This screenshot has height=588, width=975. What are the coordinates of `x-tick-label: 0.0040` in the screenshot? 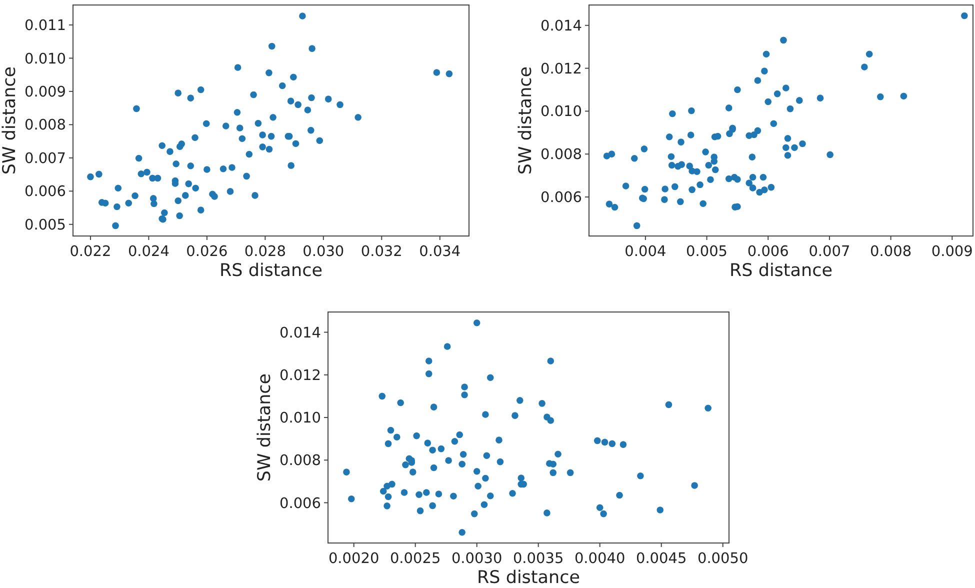 It's located at (600, 559).